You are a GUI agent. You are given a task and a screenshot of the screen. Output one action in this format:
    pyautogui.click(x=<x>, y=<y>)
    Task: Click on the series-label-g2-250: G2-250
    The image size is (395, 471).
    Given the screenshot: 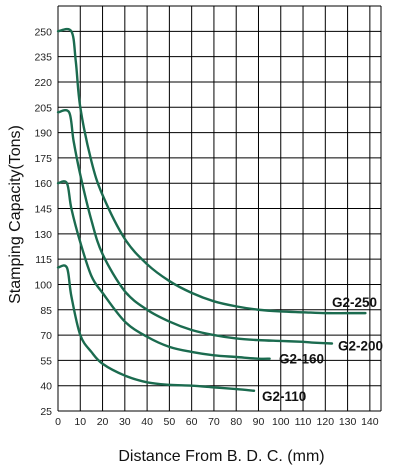 What is the action you would take?
    pyautogui.click(x=354, y=302)
    